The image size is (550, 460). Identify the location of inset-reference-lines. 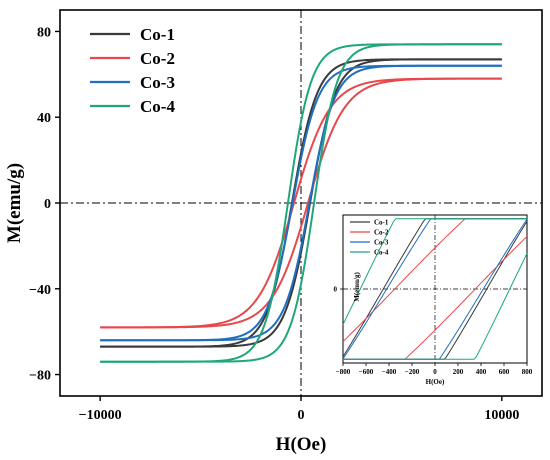
(435, 289).